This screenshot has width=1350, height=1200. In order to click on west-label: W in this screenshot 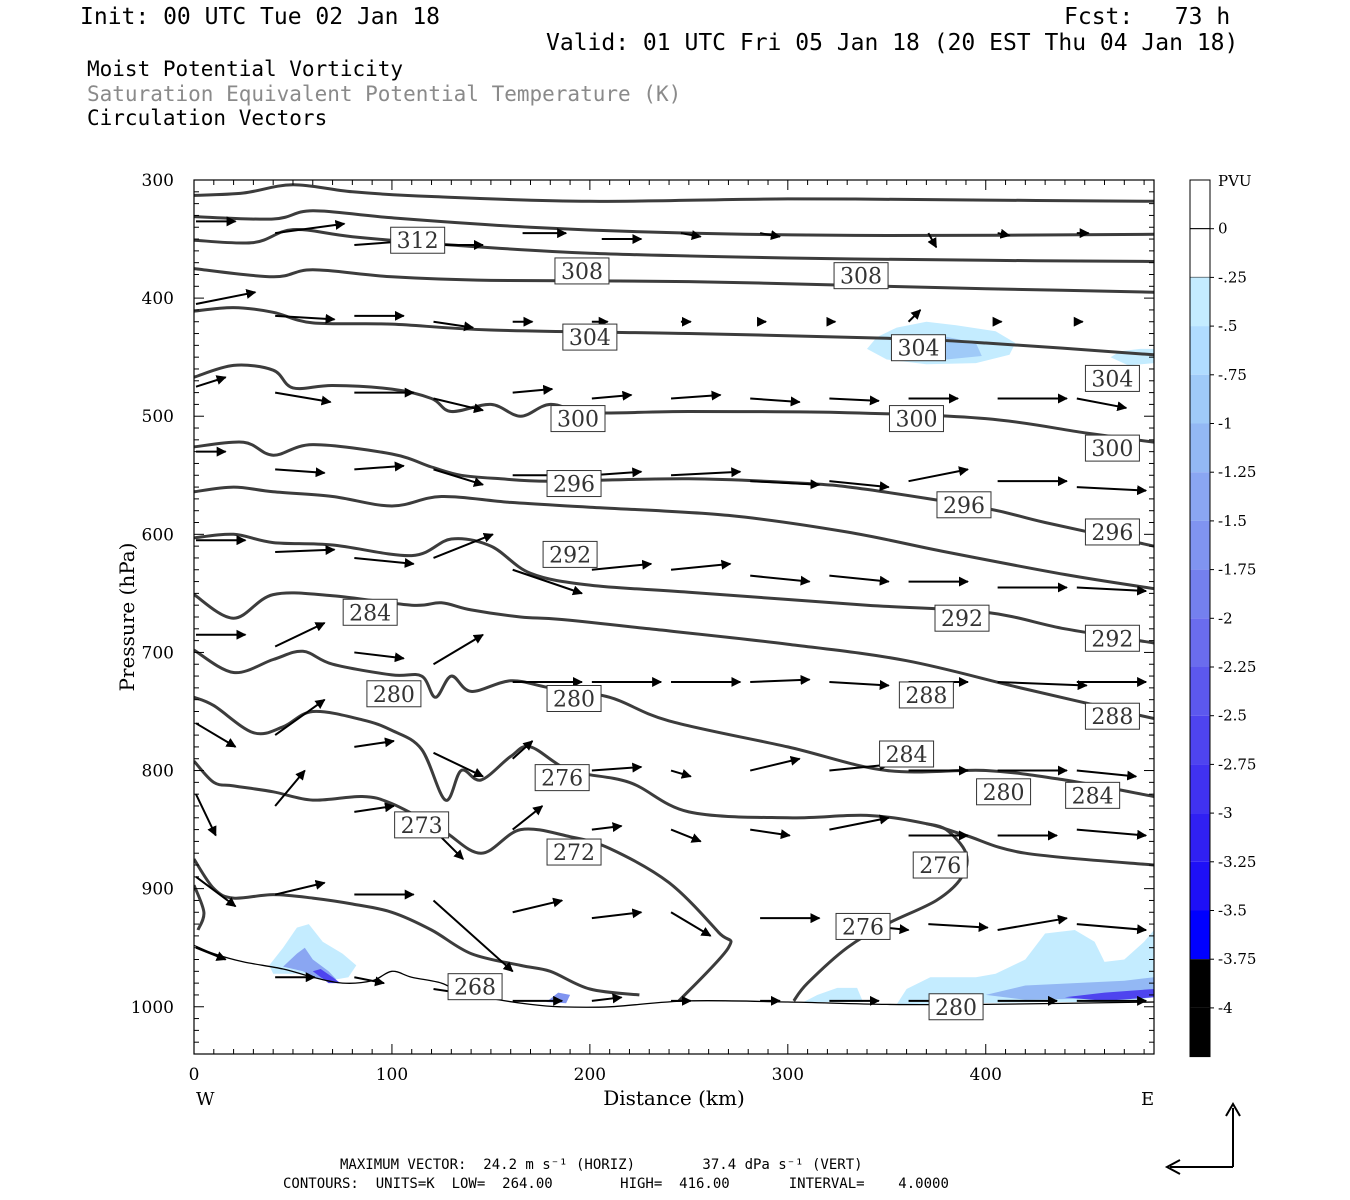, I will do `click(205, 1099)`.